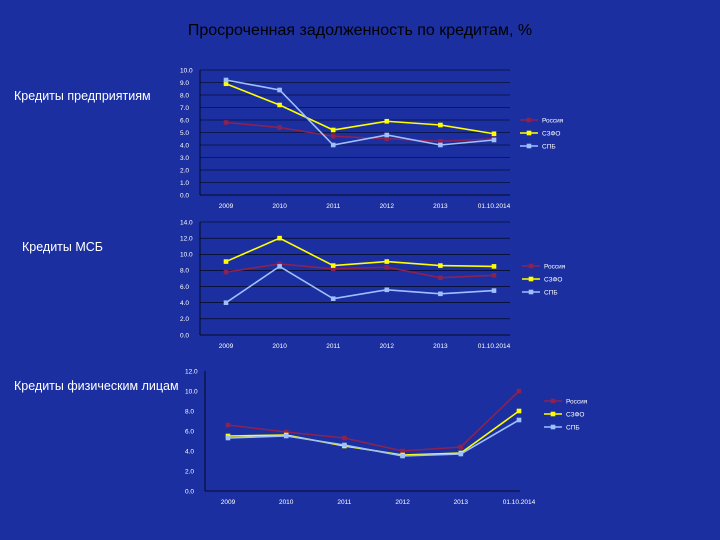  I want to click on y-tick-label: 7.0, so click(184, 108).